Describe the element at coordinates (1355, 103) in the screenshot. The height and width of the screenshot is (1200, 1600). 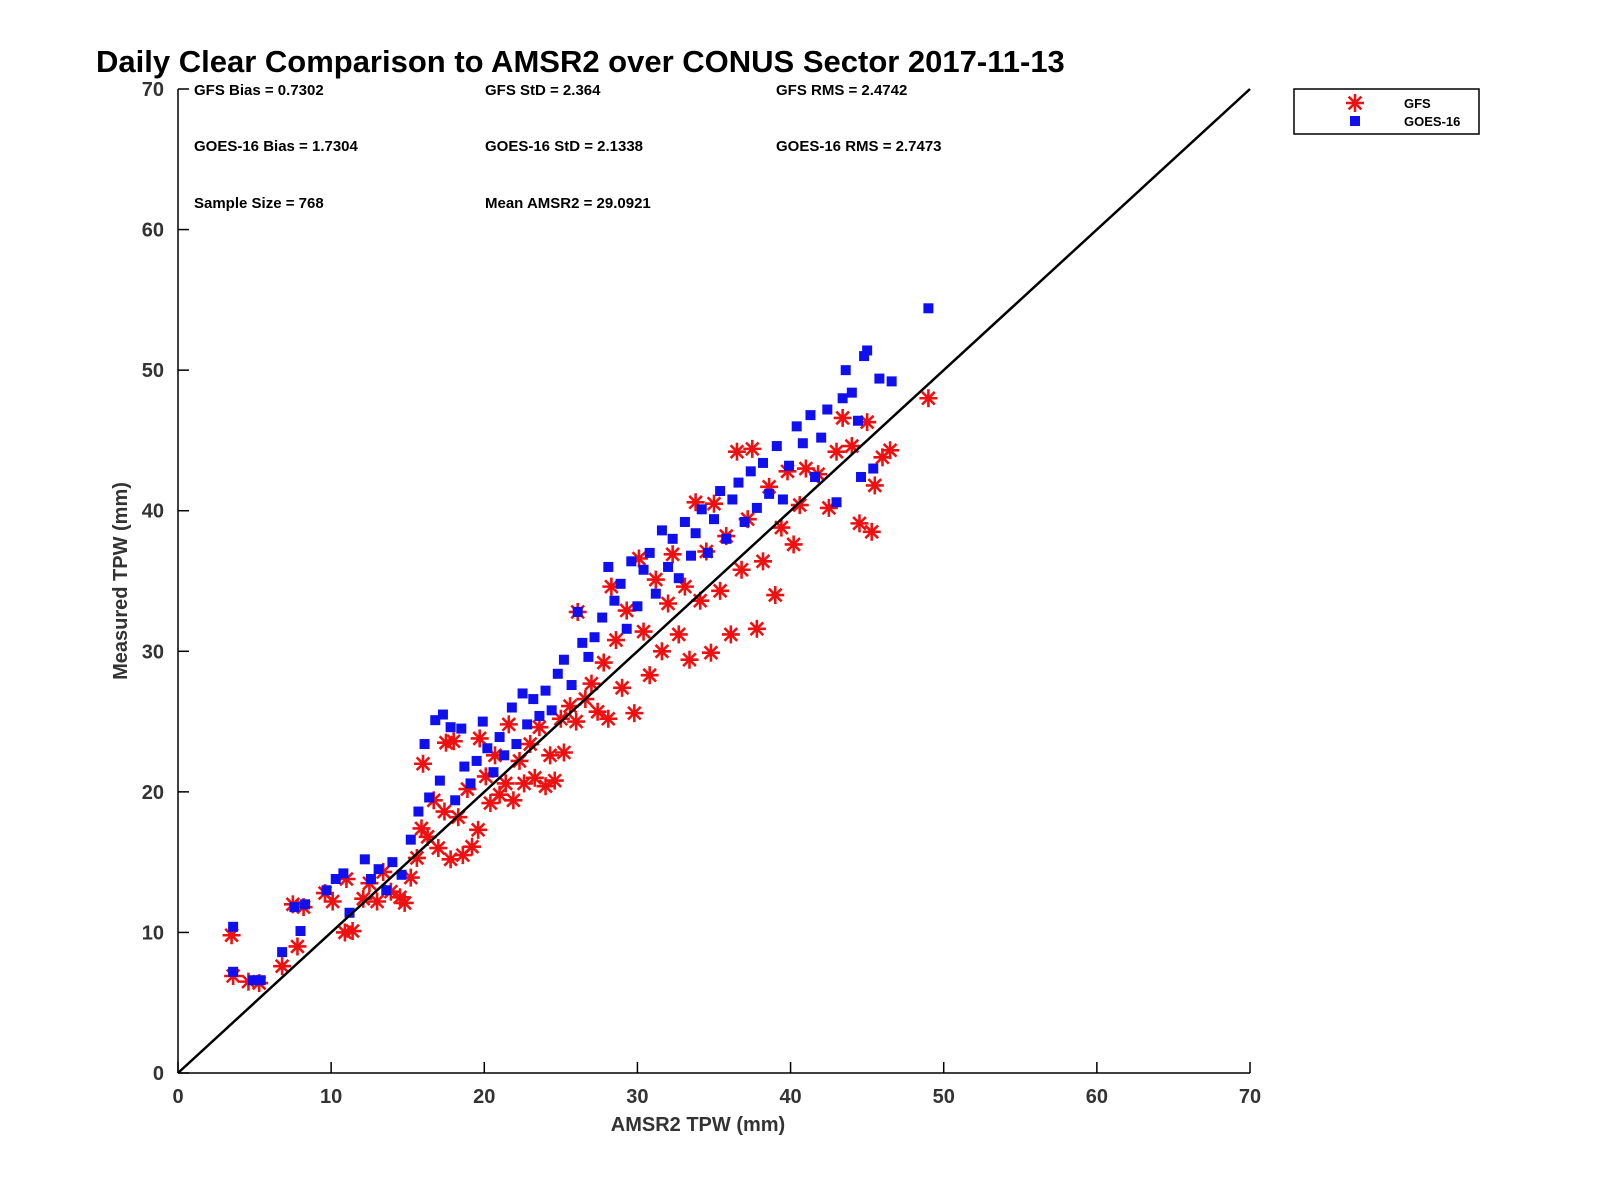
I see `legend-gfs-asterisk` at that location.